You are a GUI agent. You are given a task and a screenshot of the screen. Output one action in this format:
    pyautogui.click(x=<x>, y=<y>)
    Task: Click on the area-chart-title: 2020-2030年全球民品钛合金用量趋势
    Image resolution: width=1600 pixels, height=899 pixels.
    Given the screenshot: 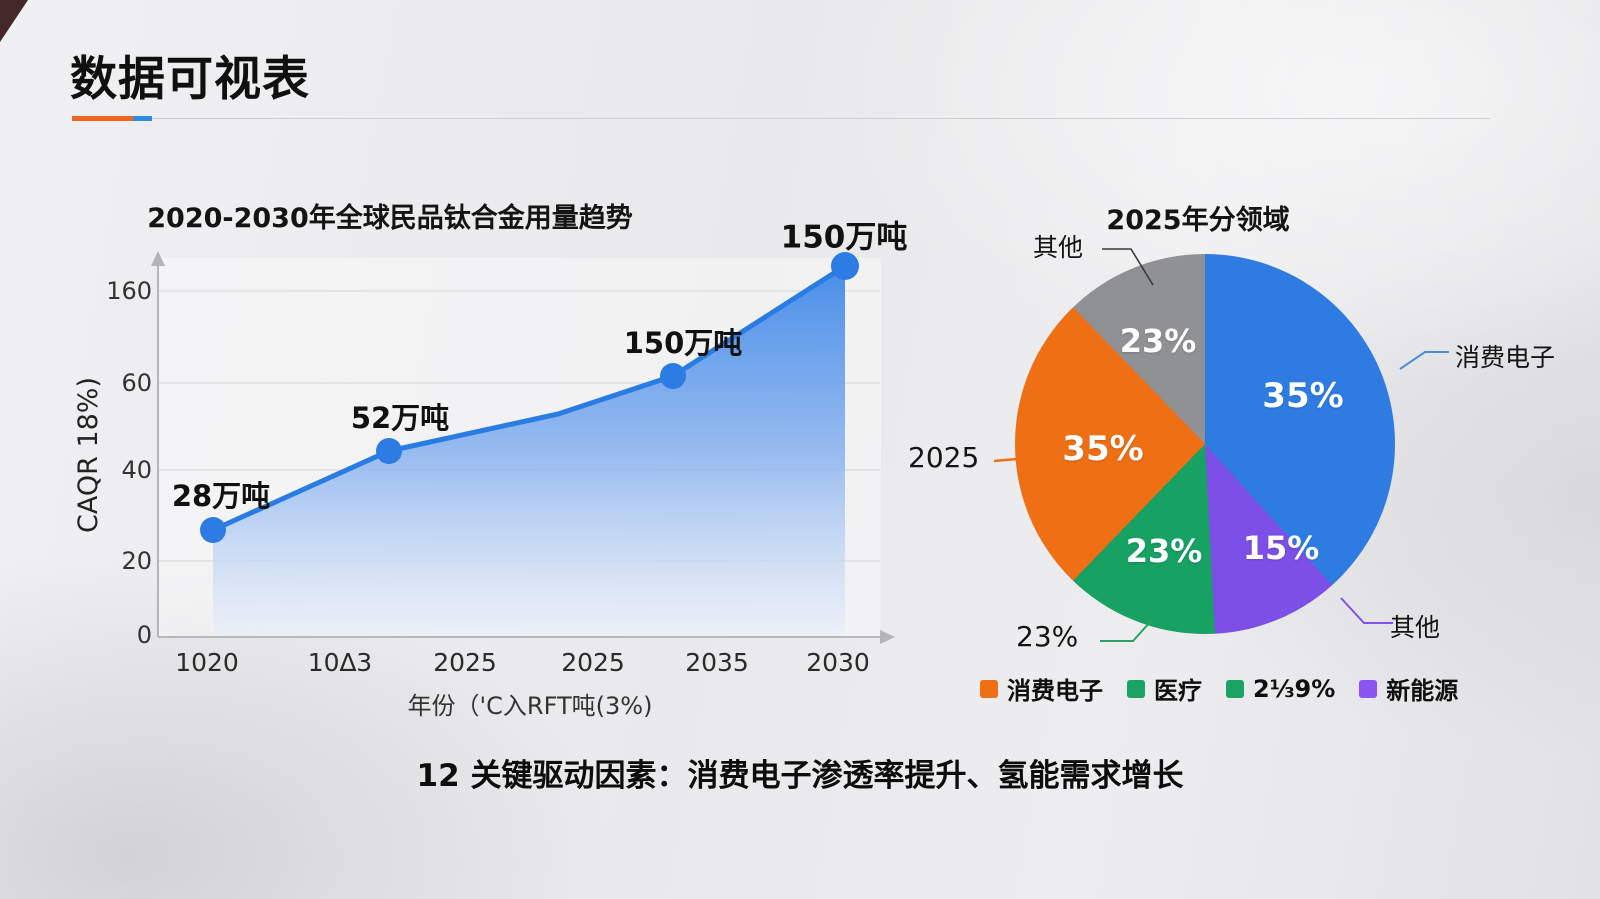 What is the action you would take?
    pyautogui.click(x=390, y=218)
    